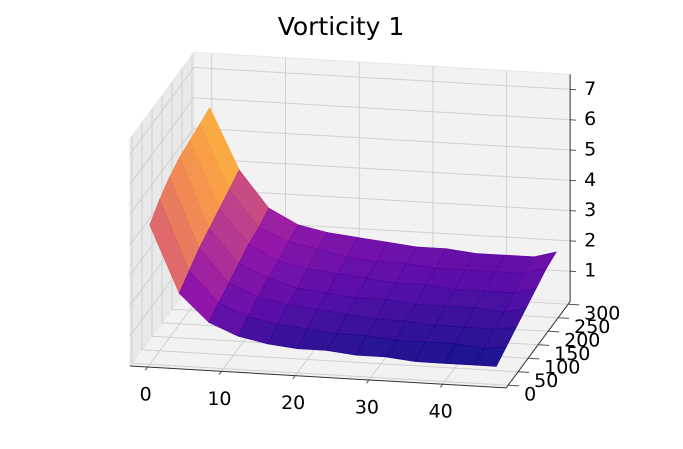  What do you see at coordinates (146, 395) in the screenshot?
I see `x-tick-label: 0` at bounding box center [146, 395].